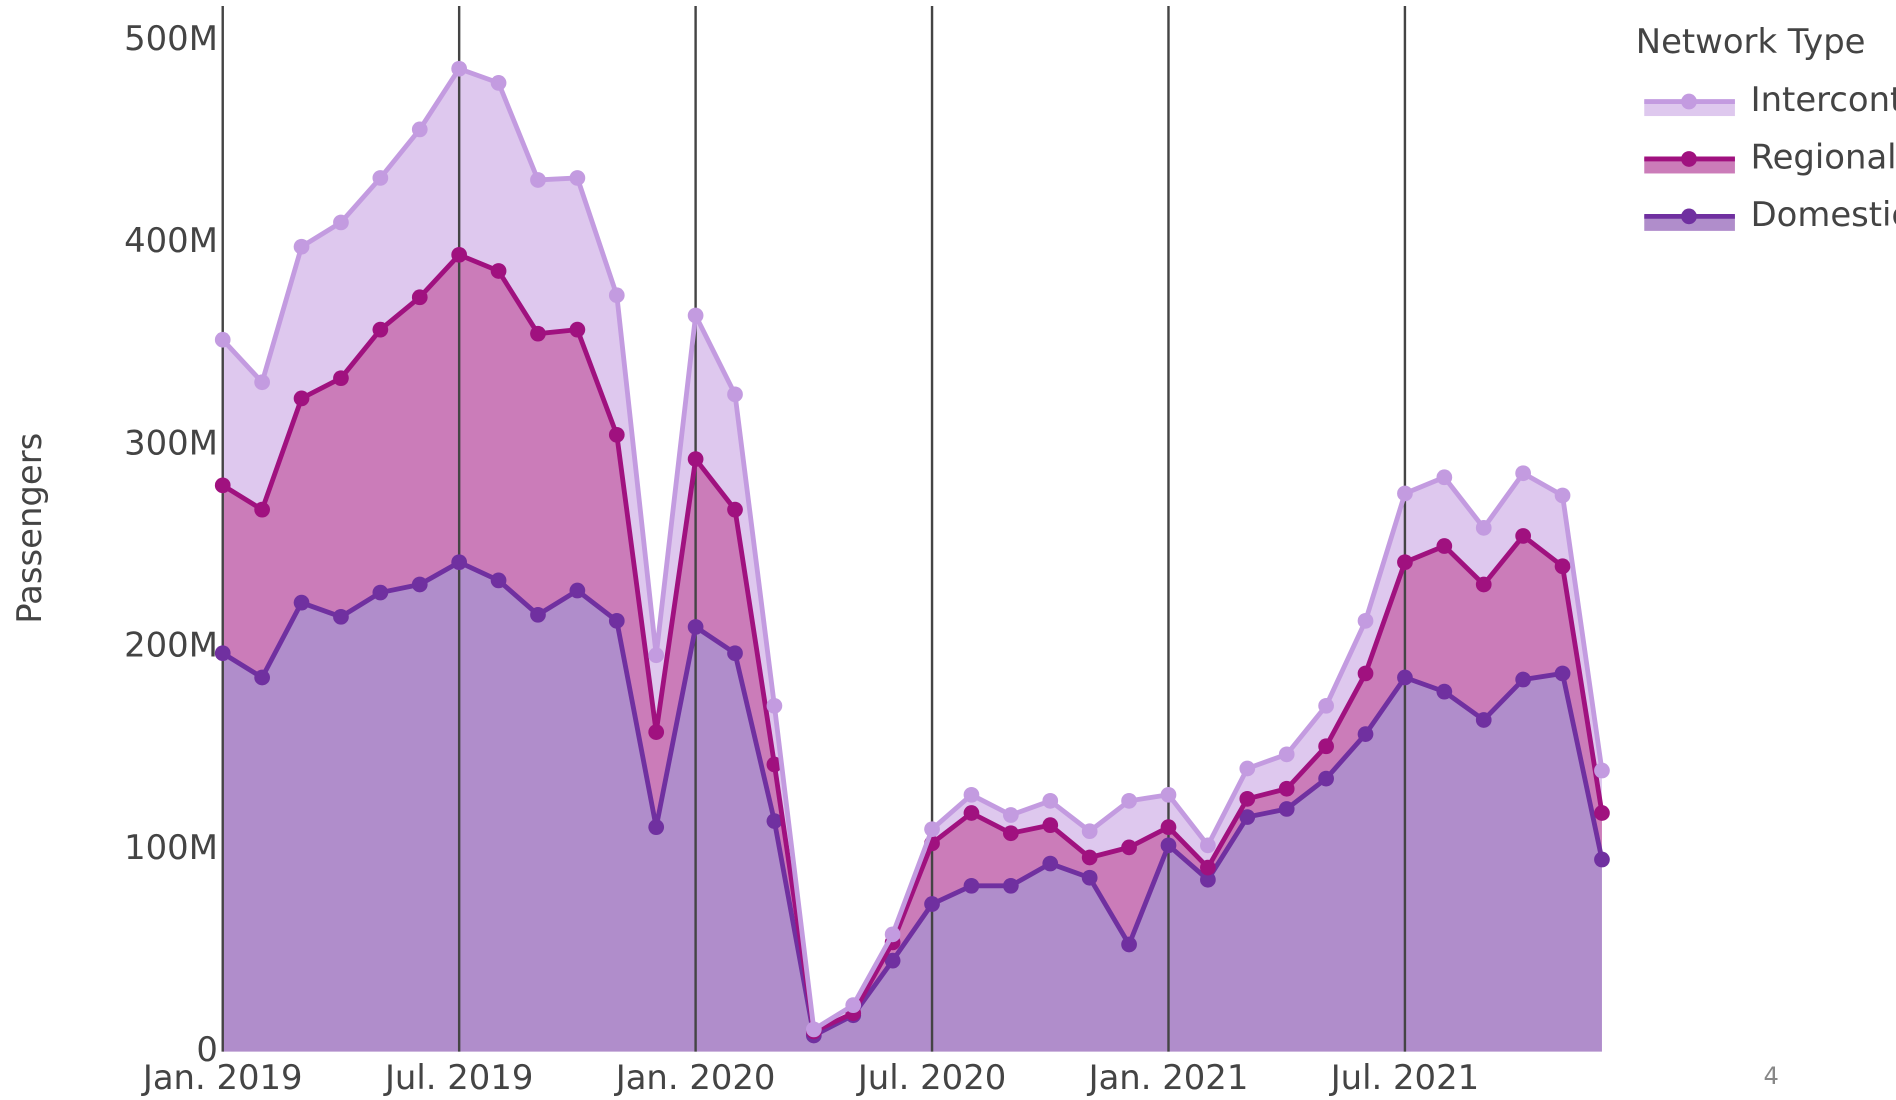 This screenshot has width=1896, height=1100. Describe the element at coordinates (207, 1049) in the screenshot. I see `y-tick-label: 0` at that location.